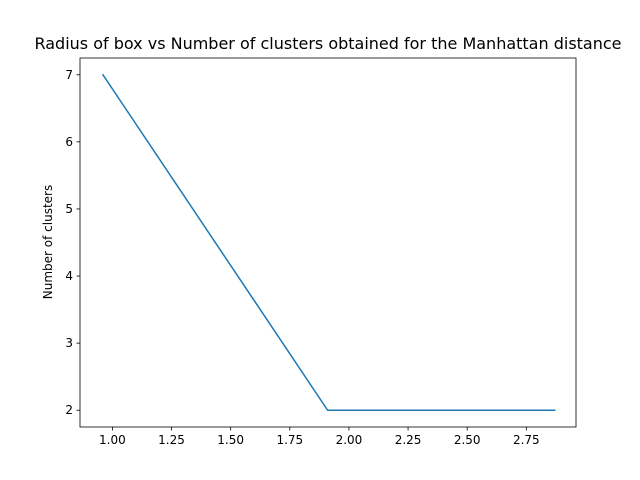  What do you see at coordinates (69, 410) in the screenshot?
I see `y-tick-label-0: 2` at bounding box center [69, 410].